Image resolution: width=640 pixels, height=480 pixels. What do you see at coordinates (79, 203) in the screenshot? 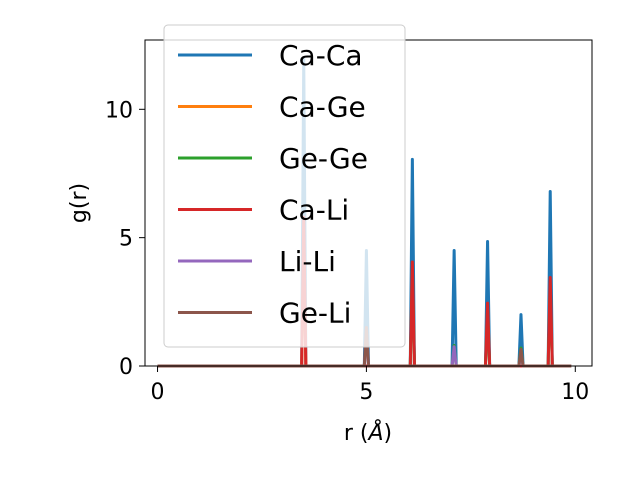
I see `y-axis-label: g(r)` at bounding box center [79, 203].